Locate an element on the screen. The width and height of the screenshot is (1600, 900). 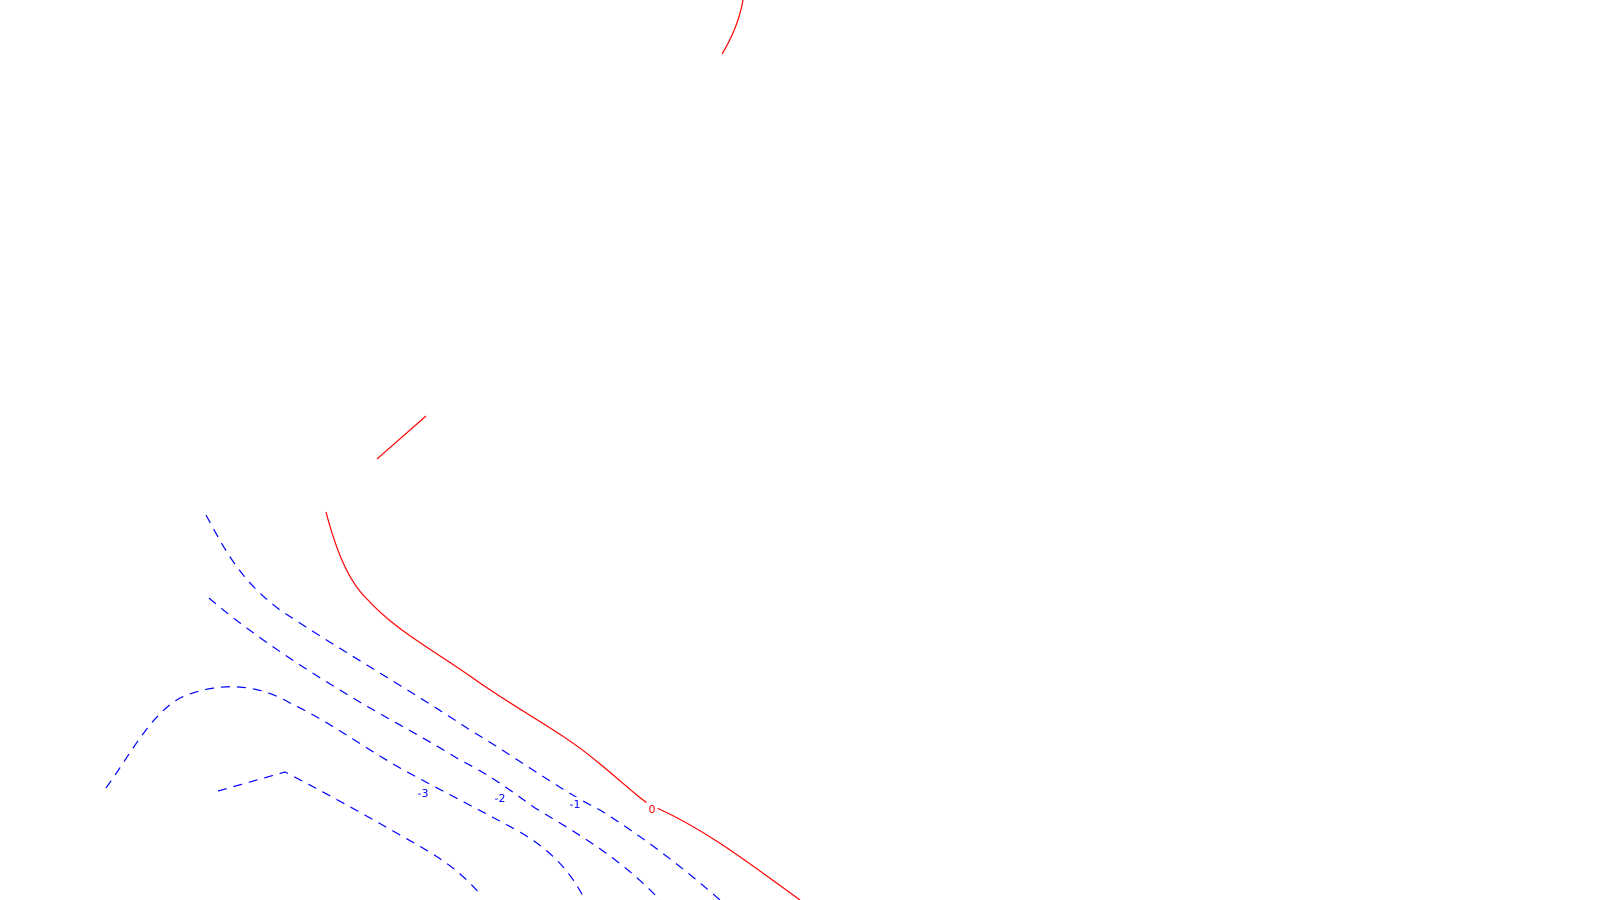
contour-label-minus-3: -3 is located at coordinates (423, 793).